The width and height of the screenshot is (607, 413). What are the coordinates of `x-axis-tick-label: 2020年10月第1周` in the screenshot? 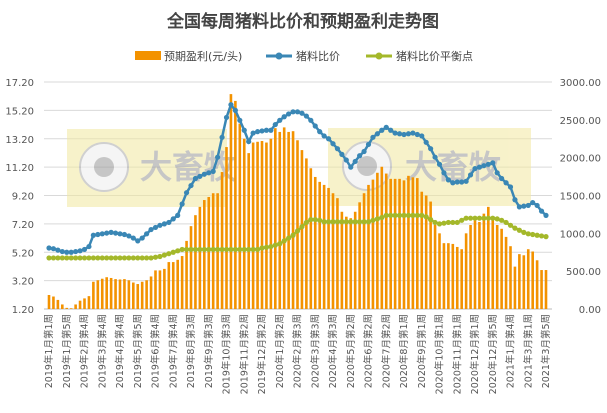 It's located at (440, 354).